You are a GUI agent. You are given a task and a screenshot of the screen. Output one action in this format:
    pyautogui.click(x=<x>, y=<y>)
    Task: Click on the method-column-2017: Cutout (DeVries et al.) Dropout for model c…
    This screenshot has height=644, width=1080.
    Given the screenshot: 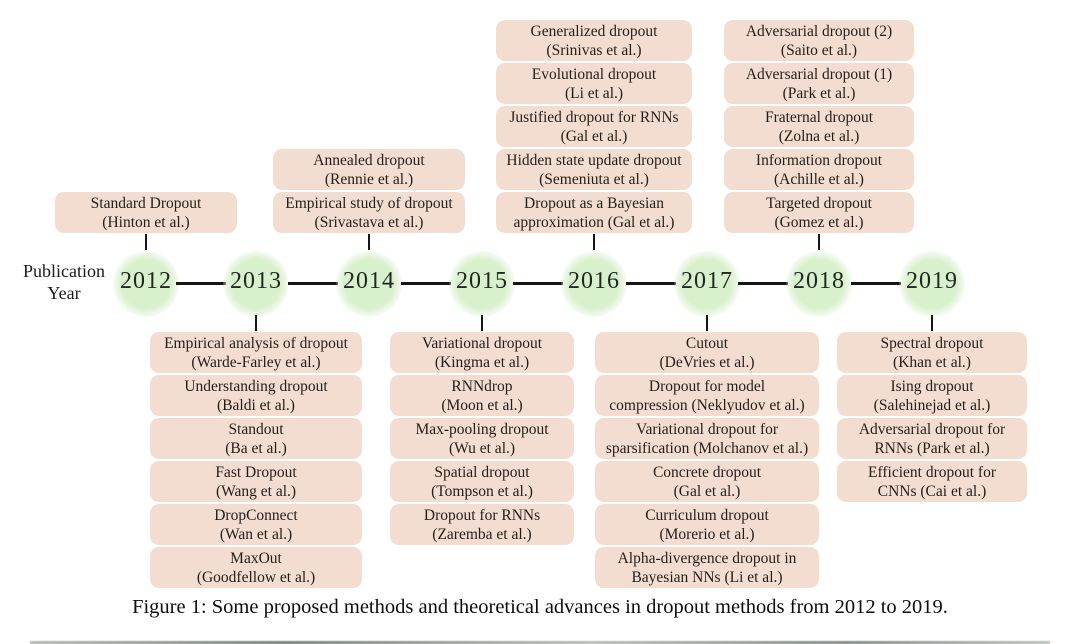 What is the action you would take?
    pyautogui.click(x=707, y=460)
    